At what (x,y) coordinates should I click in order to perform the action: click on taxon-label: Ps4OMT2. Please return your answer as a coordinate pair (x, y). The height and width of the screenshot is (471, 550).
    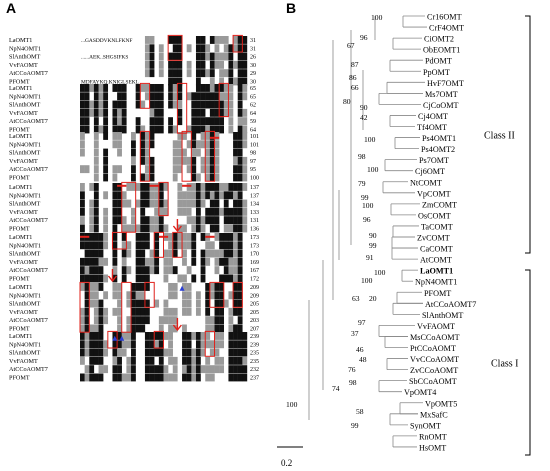
    Looking at the image, I should click on (438, 149).